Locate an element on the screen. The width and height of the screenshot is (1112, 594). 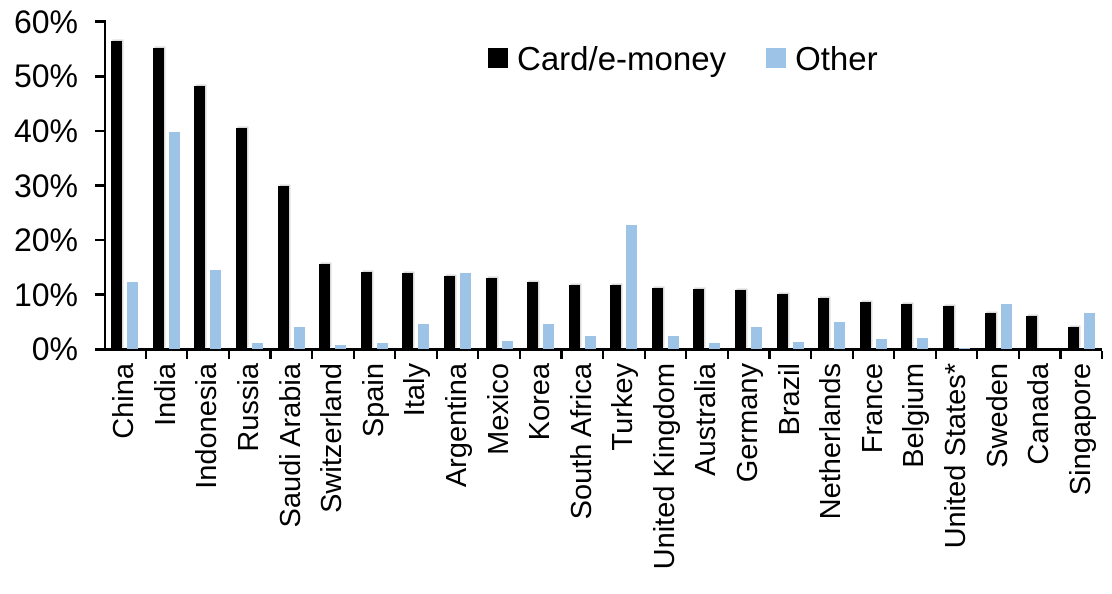
bar-other-United Kingdom is located at coordinates (673, 343).